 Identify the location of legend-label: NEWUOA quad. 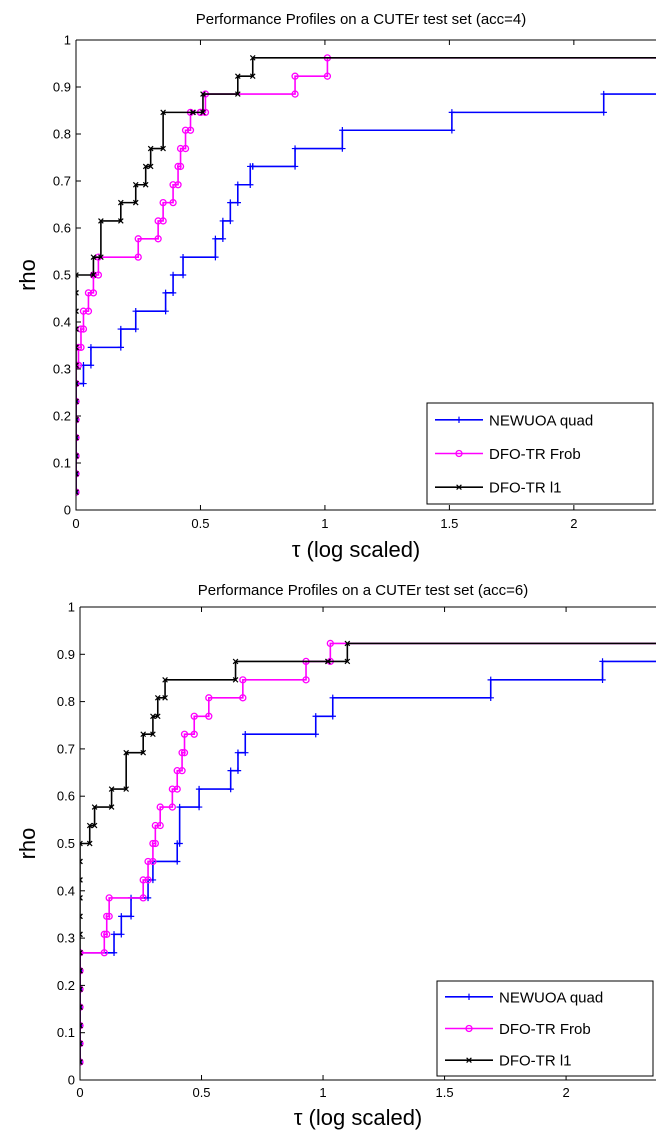
(541, 420).